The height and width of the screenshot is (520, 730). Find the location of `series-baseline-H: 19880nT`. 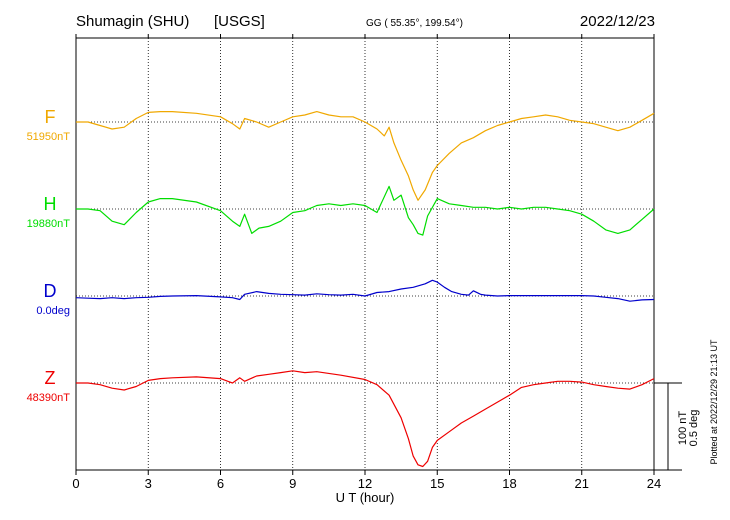

series-baseline-H: 19880nT is located at coordinates (49, 224).